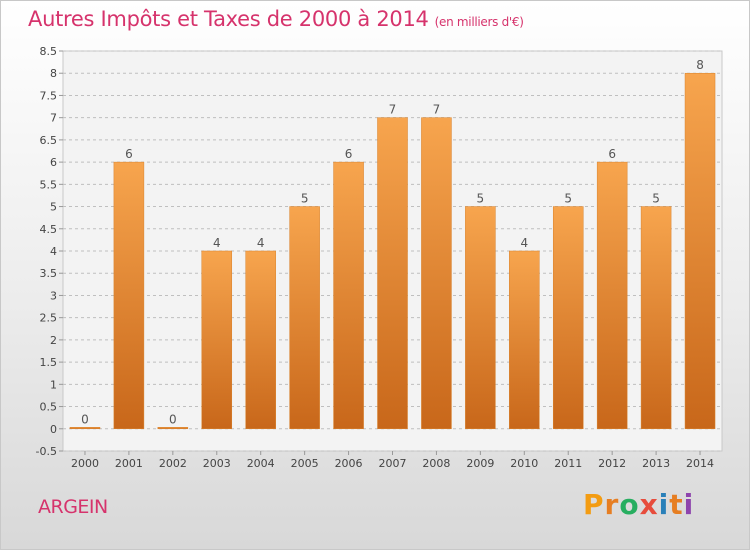 This screenshot has width=750, height=550. Describe the element at coordinates (49, 229) in the screenshot. I see `y-tick-label: 4.5` at that location.